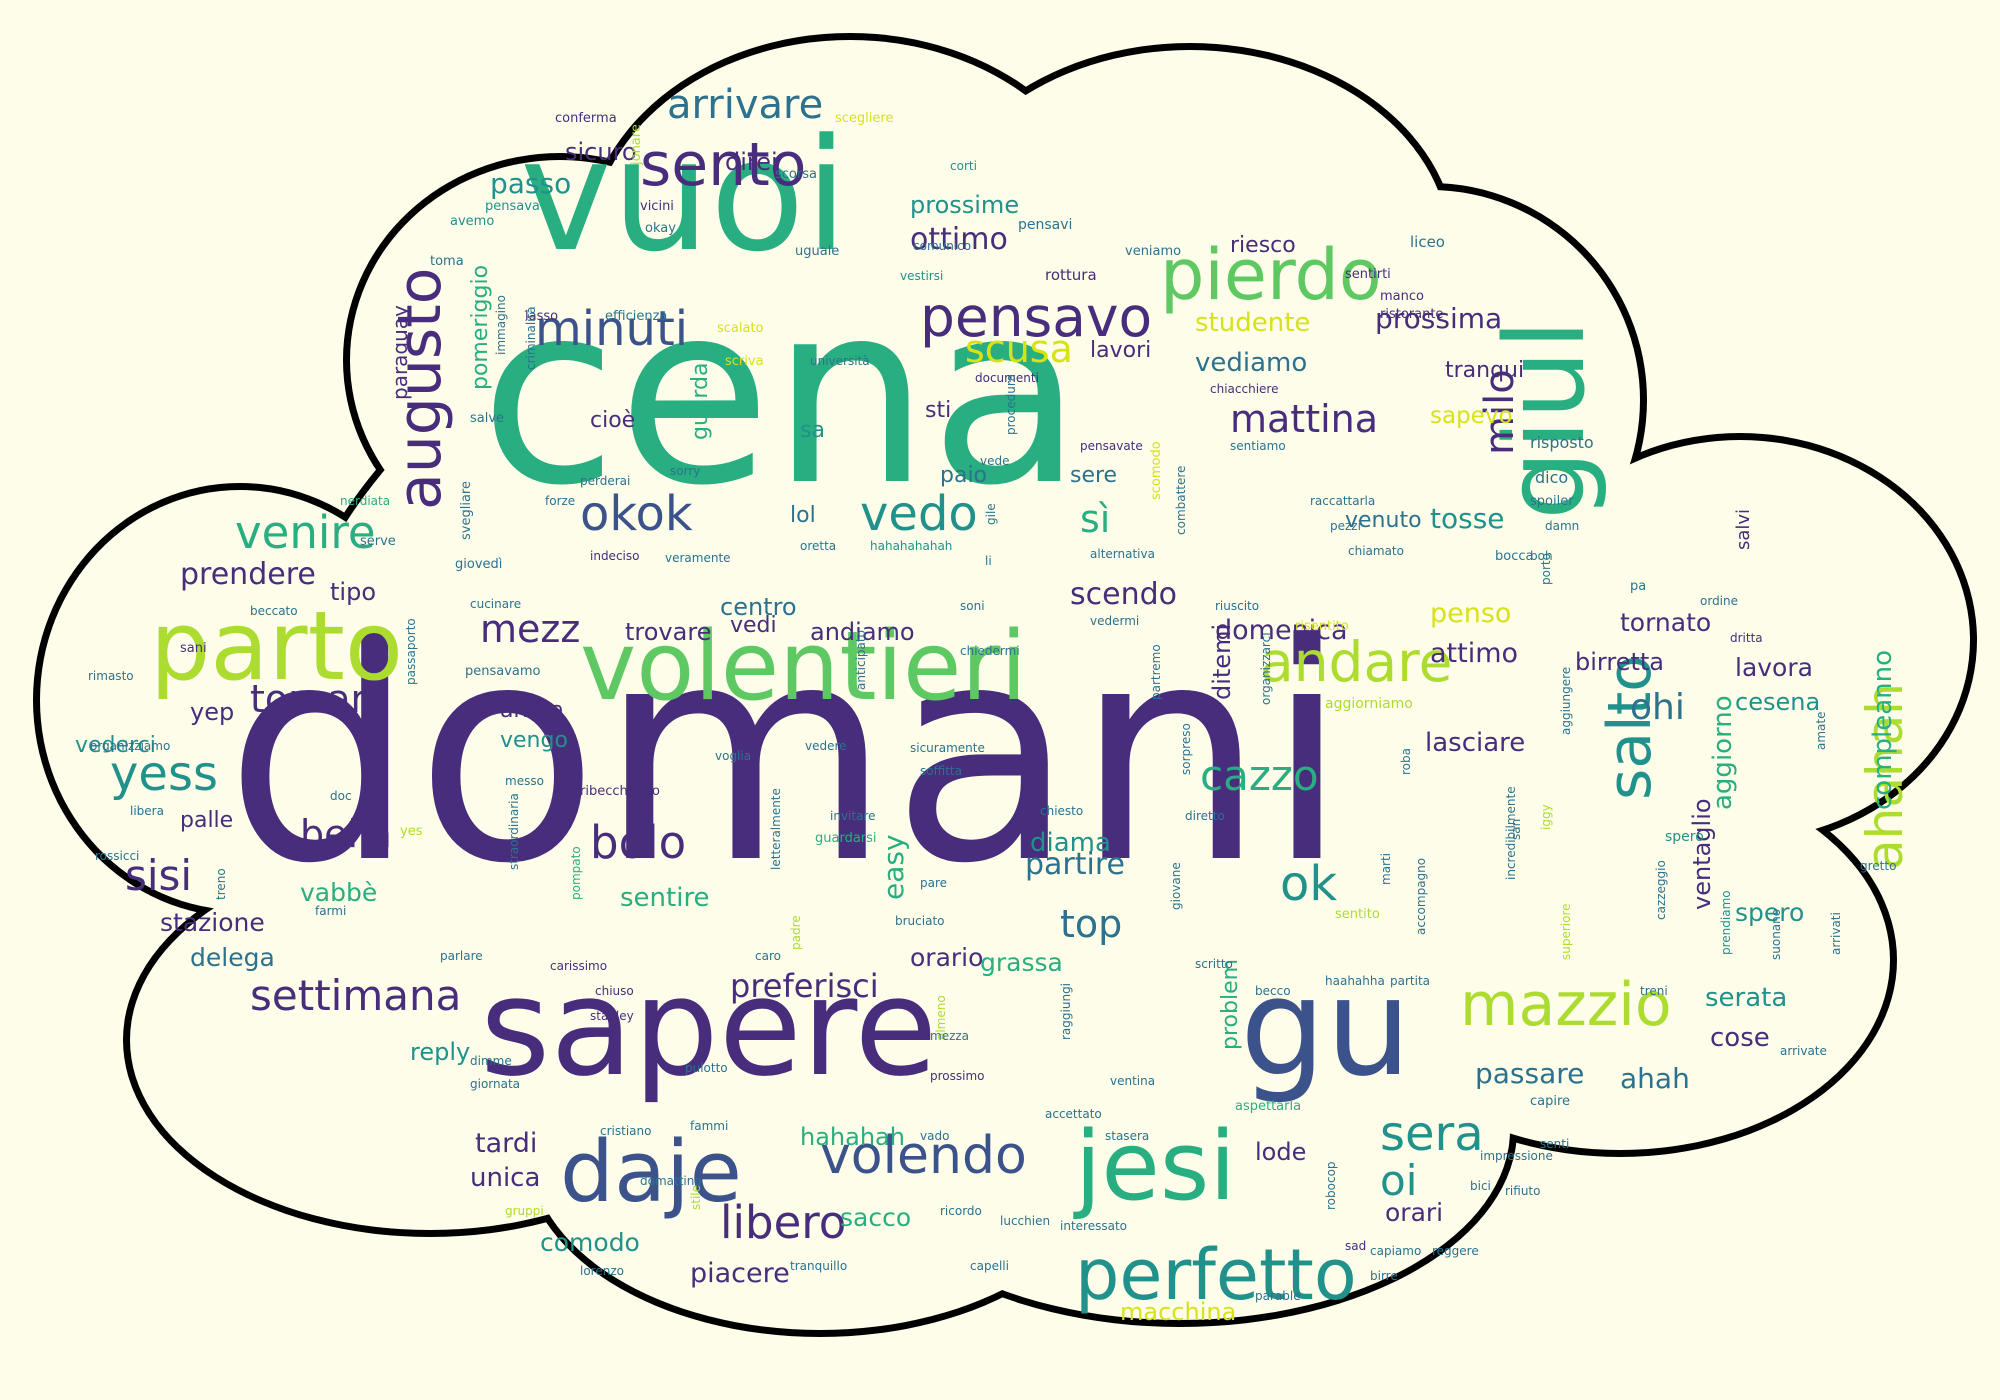 The width and height of the screenshot is (2000, 1400). Describe the element at coordinates (1774, 667) in the screenshot. I see `word-lavora: lavora` at that location.